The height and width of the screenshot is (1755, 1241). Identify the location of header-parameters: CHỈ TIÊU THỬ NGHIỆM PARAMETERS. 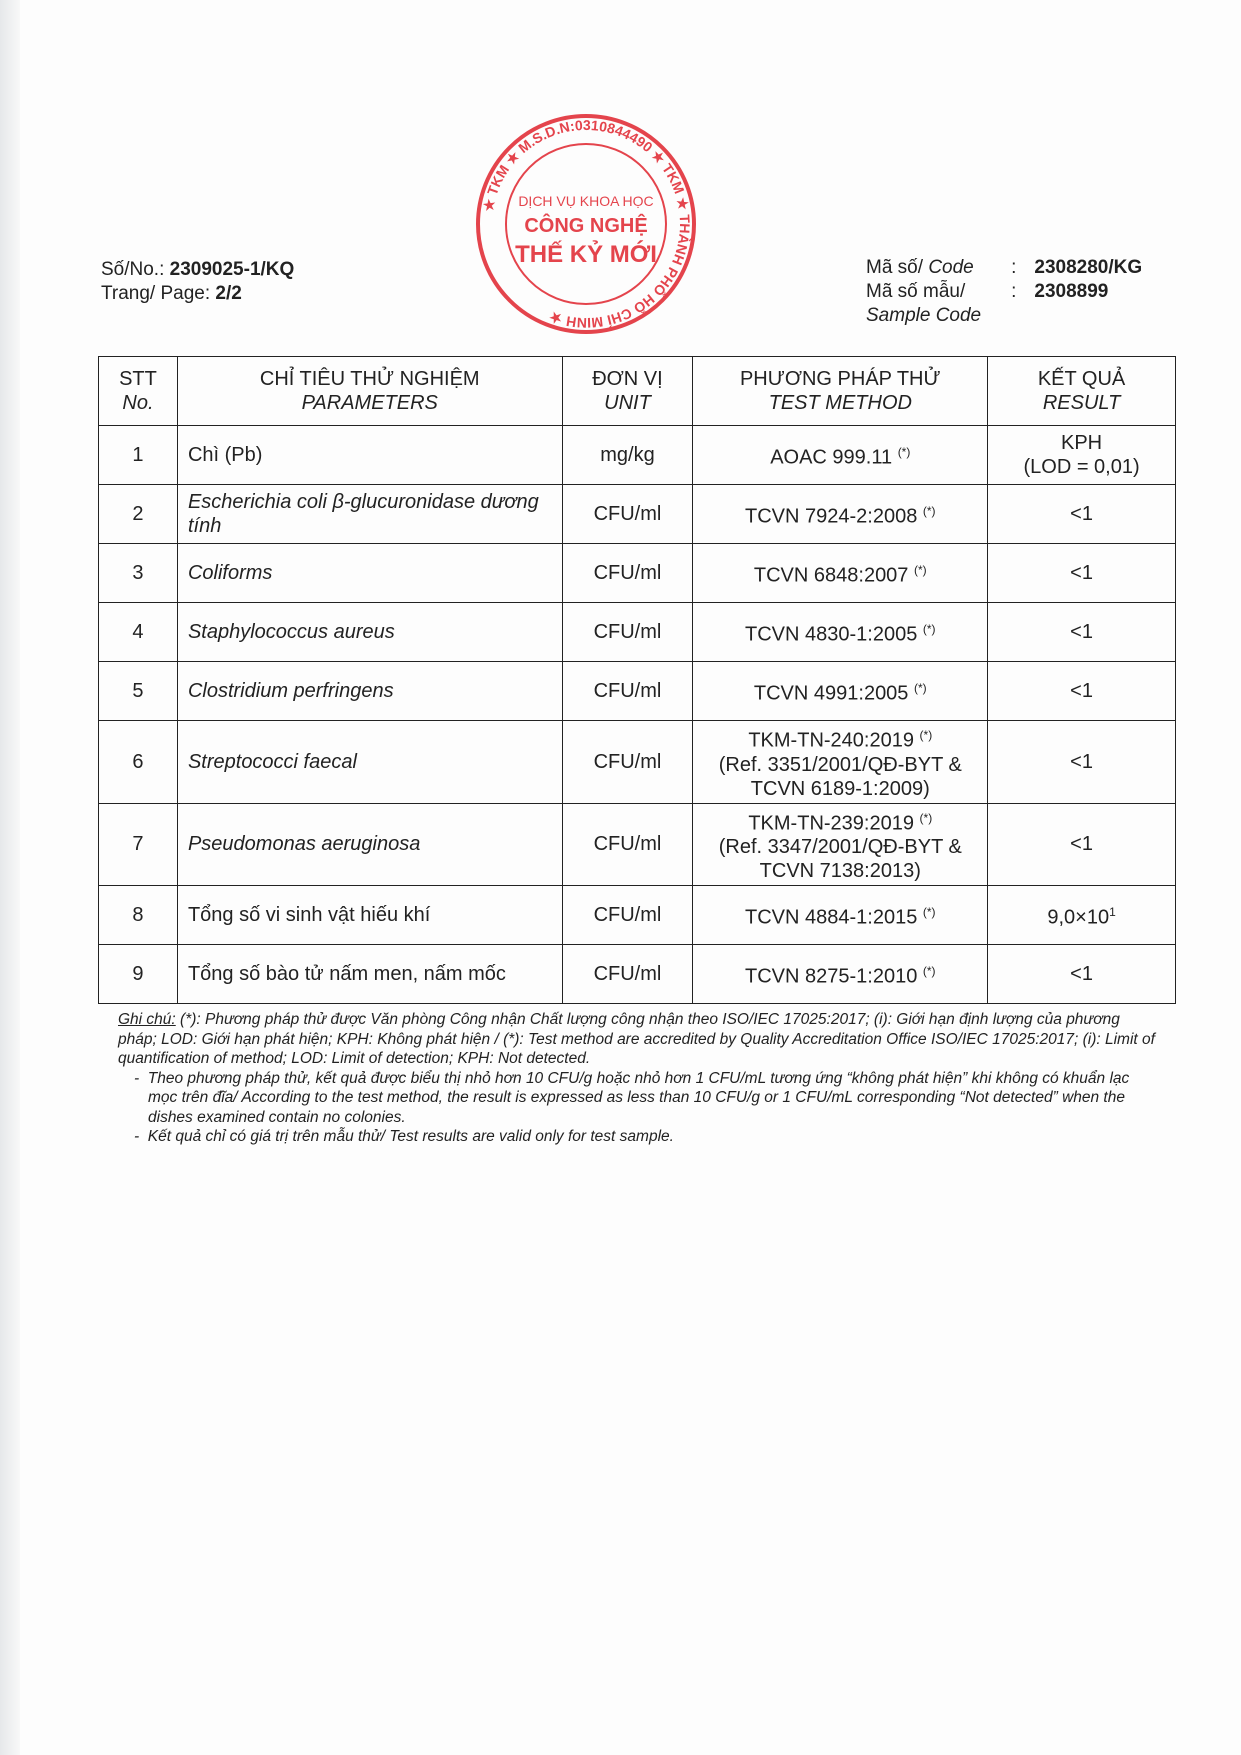
(369, 391).